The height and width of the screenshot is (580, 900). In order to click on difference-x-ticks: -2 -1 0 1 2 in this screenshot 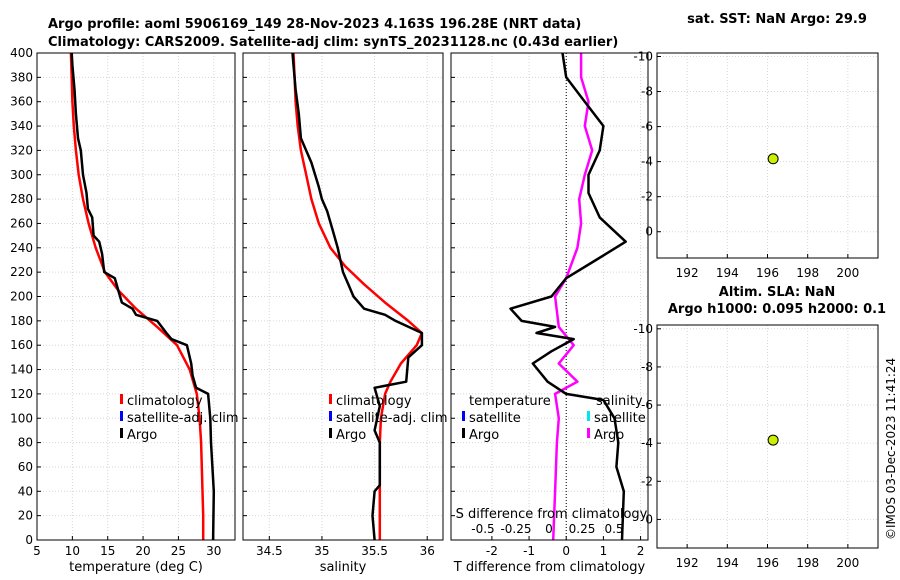, I will do `click(565, 547)`.